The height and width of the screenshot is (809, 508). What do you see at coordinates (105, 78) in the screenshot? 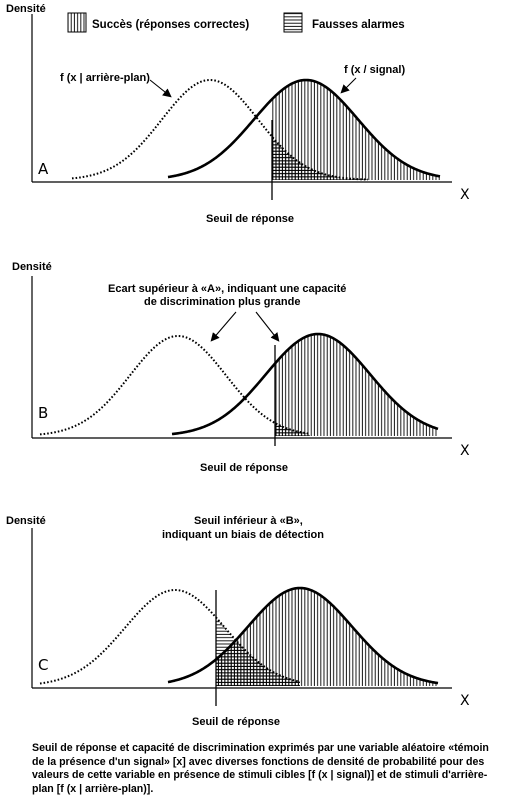
I see `panel-a-noise-label: f (x | arrière-plan)` at bounding box center [105, 78].